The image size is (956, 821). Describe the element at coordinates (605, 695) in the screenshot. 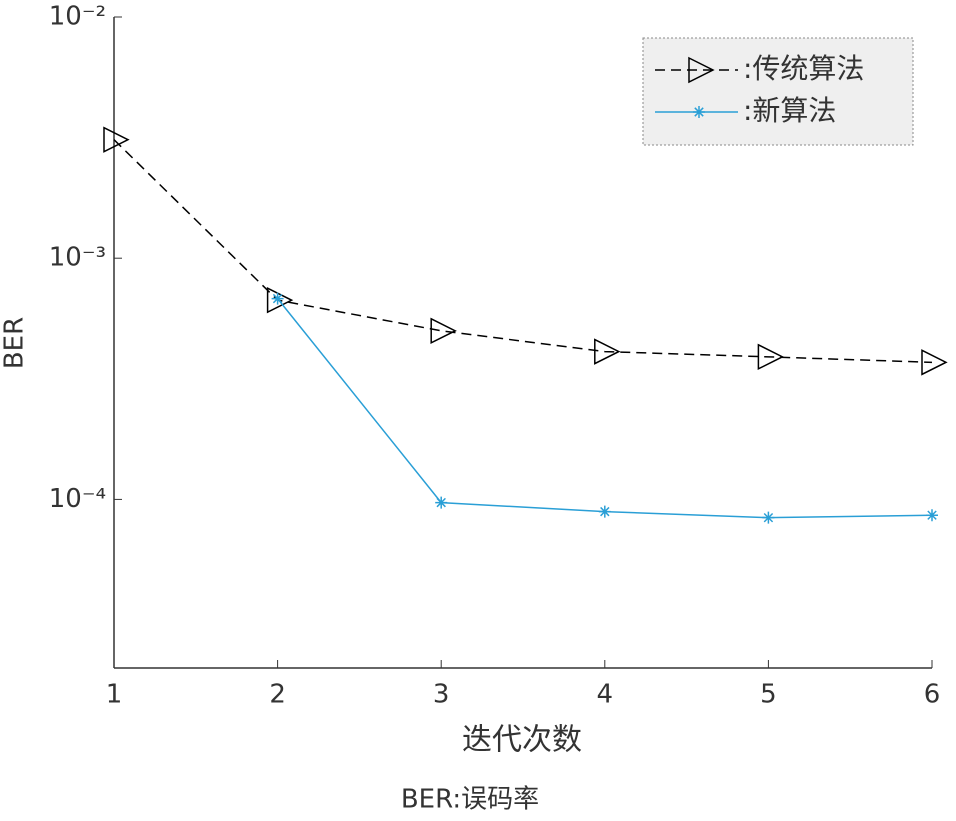

I see `x-tick-label: 4` at that location.